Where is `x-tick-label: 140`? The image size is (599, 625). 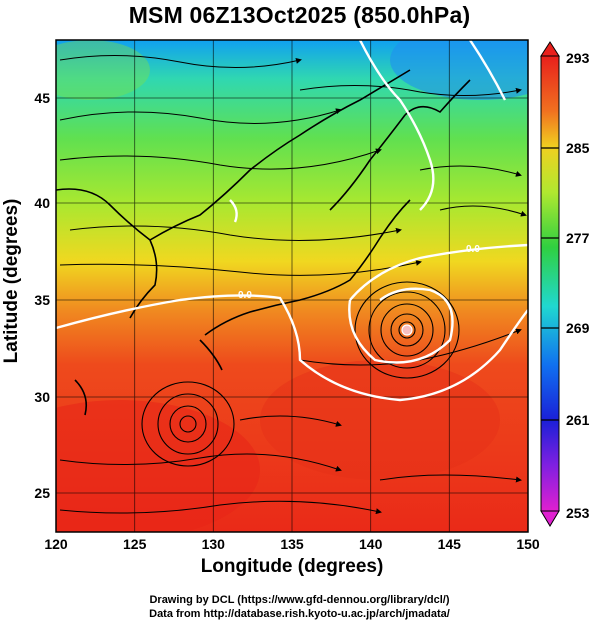
x-tick-label: 140 is located at coordinates (371, 544).